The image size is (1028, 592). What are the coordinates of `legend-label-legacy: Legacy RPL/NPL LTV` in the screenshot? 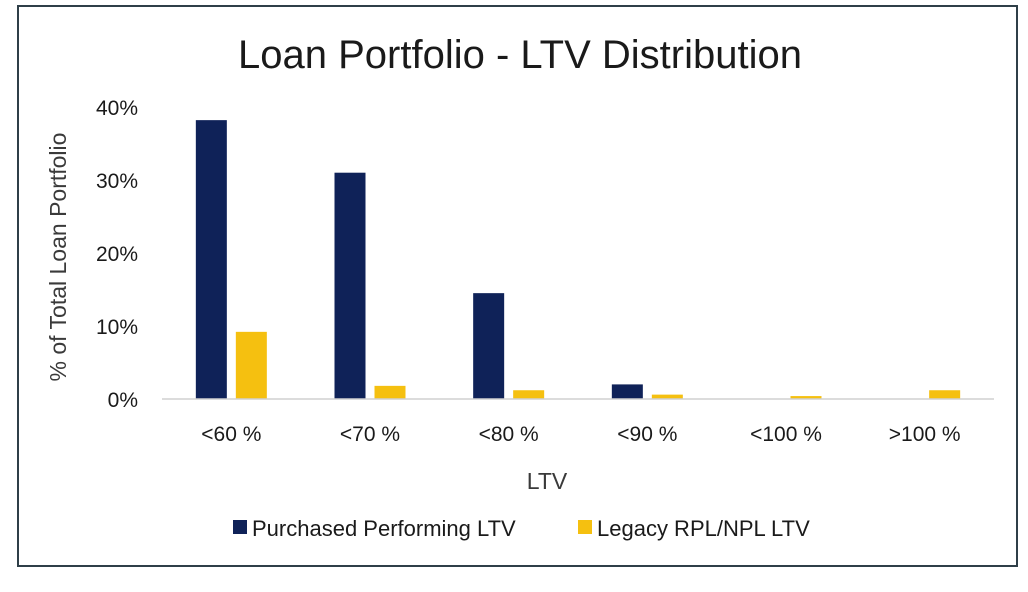 It's located at (703, 528).